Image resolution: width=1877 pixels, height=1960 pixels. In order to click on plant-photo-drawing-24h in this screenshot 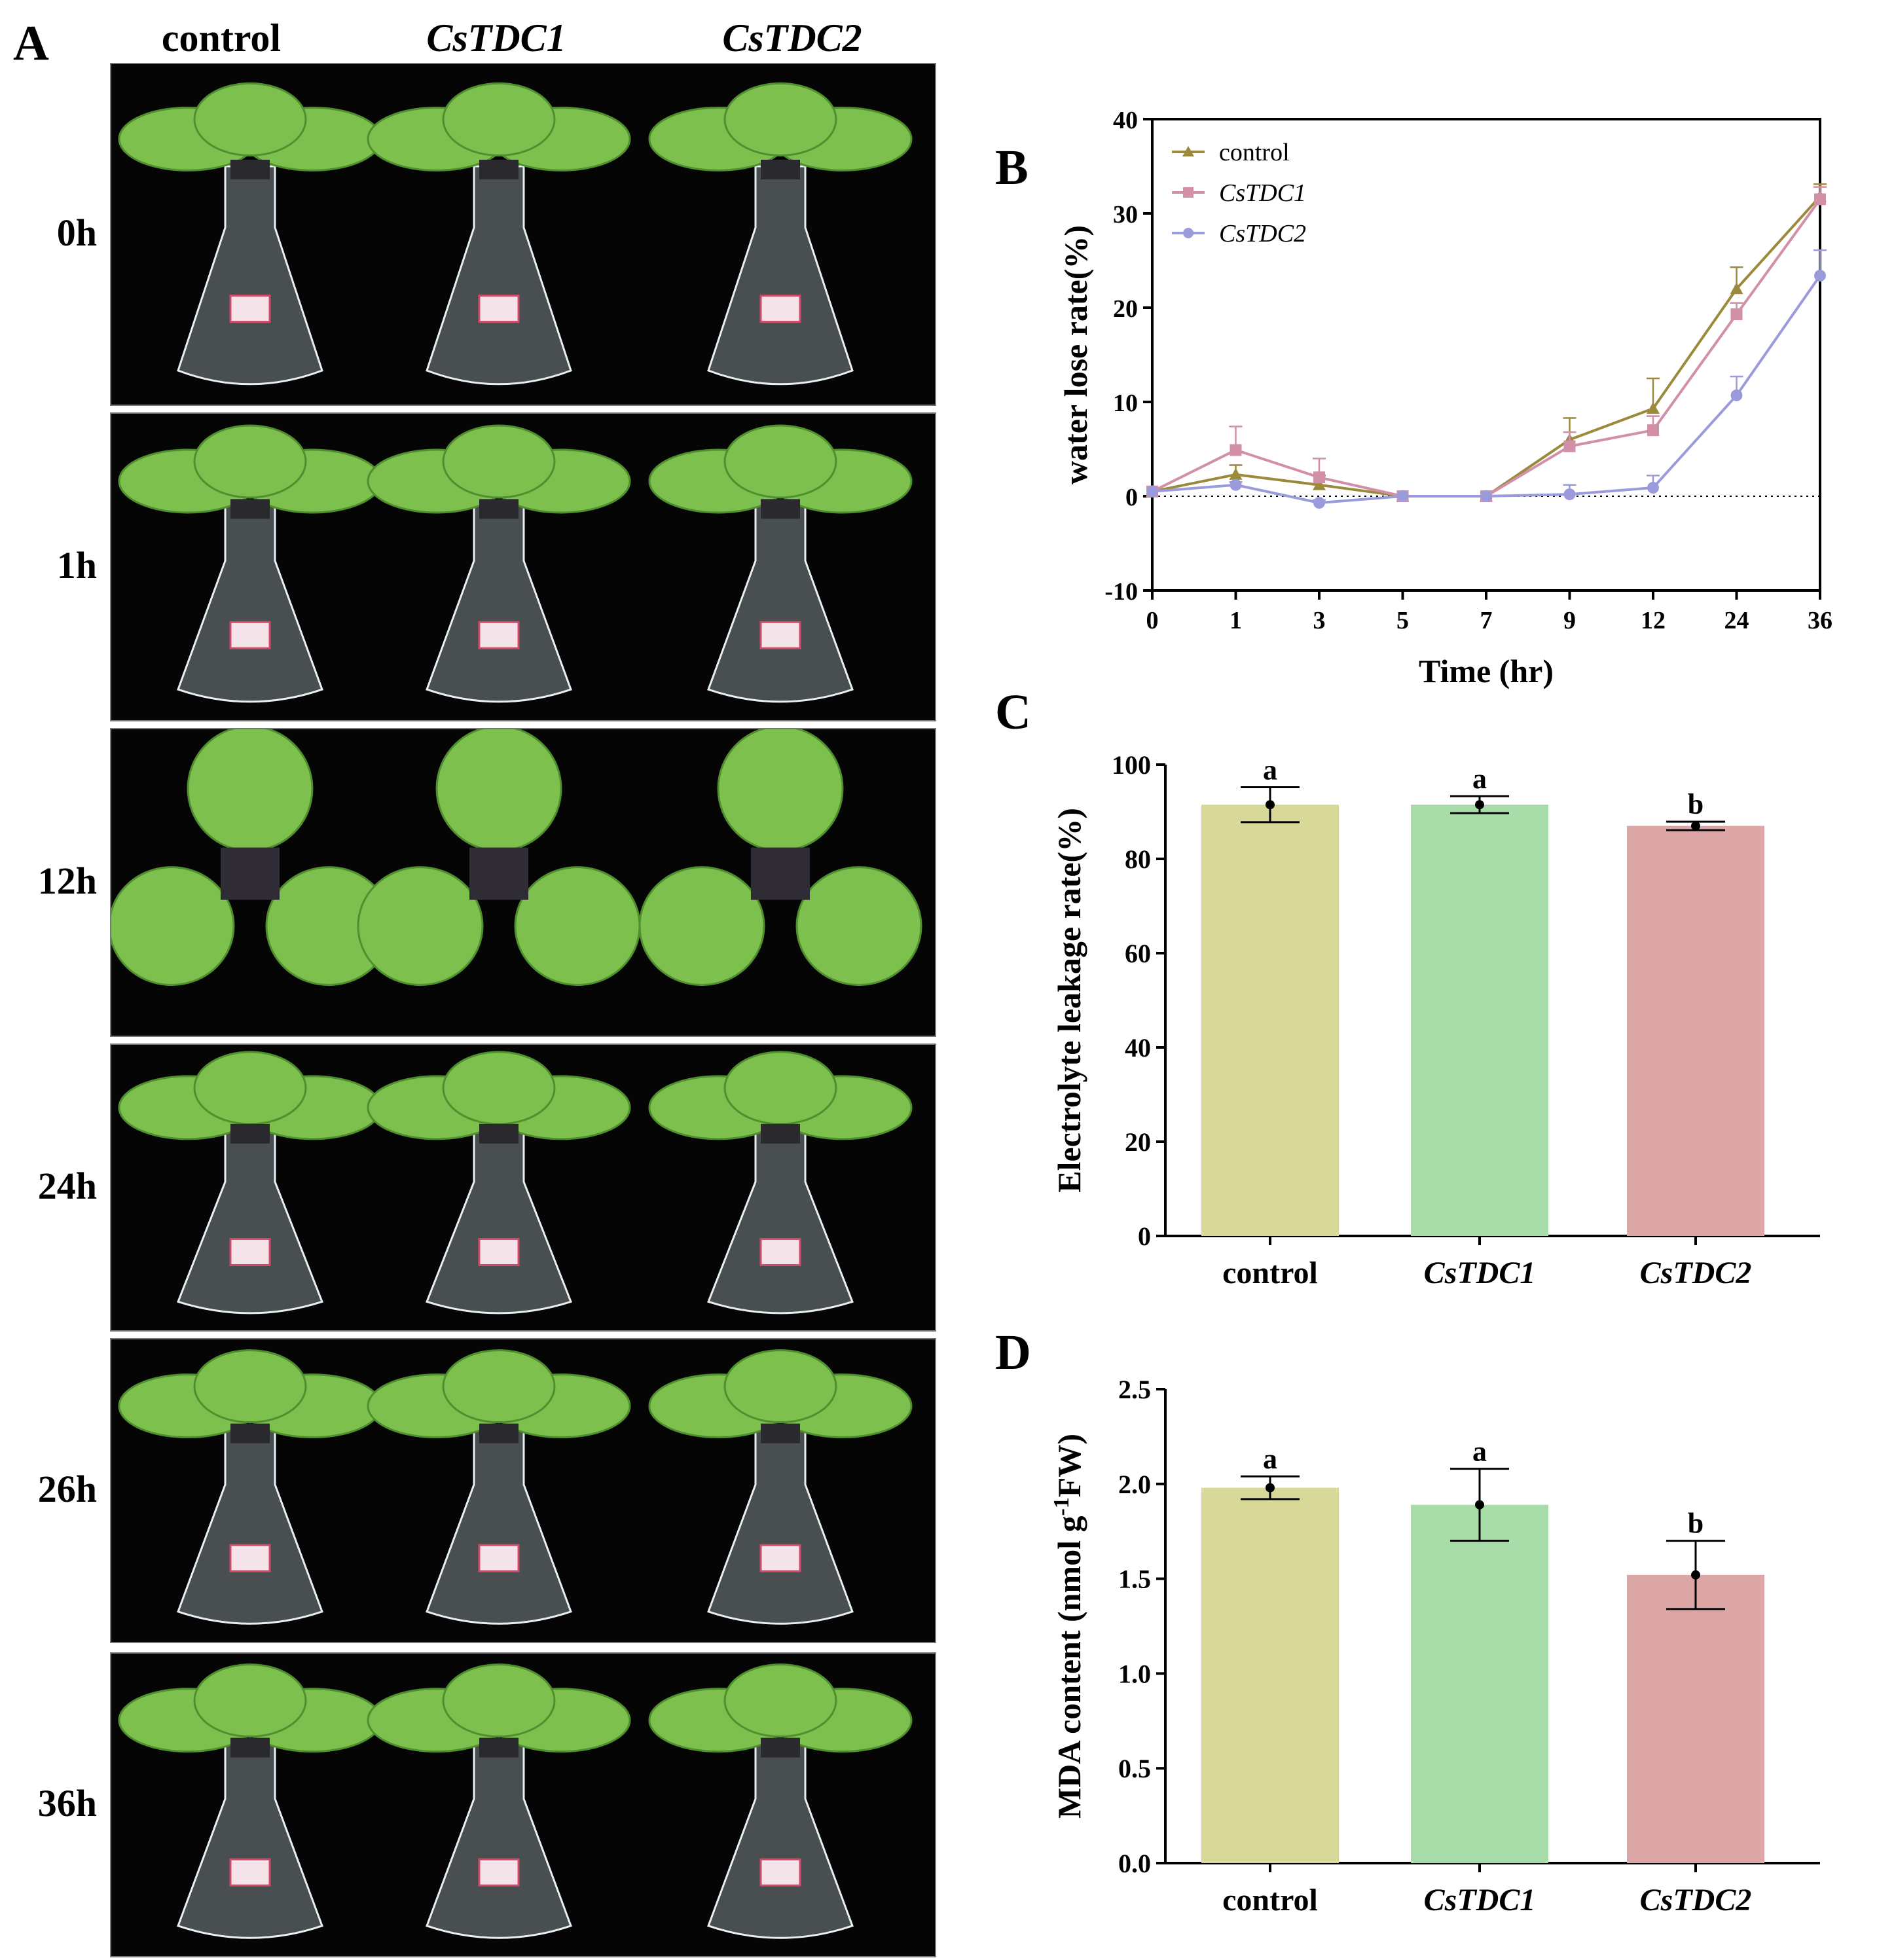, I will do `click(515, 1183)`.